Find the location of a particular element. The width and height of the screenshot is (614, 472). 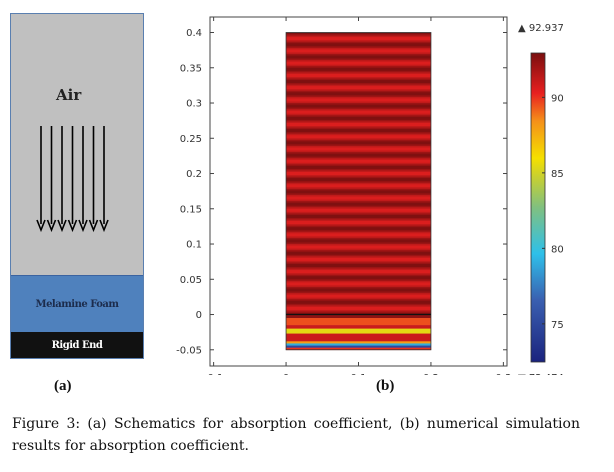

y-tick-label: 0.3 is located at coordinates (194, 104).